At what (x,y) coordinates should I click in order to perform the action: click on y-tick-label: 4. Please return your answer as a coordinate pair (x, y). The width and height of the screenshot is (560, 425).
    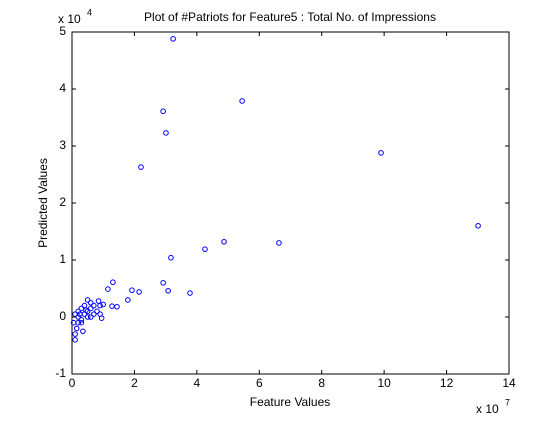
    Looking at the image, I should click on (62, 88).